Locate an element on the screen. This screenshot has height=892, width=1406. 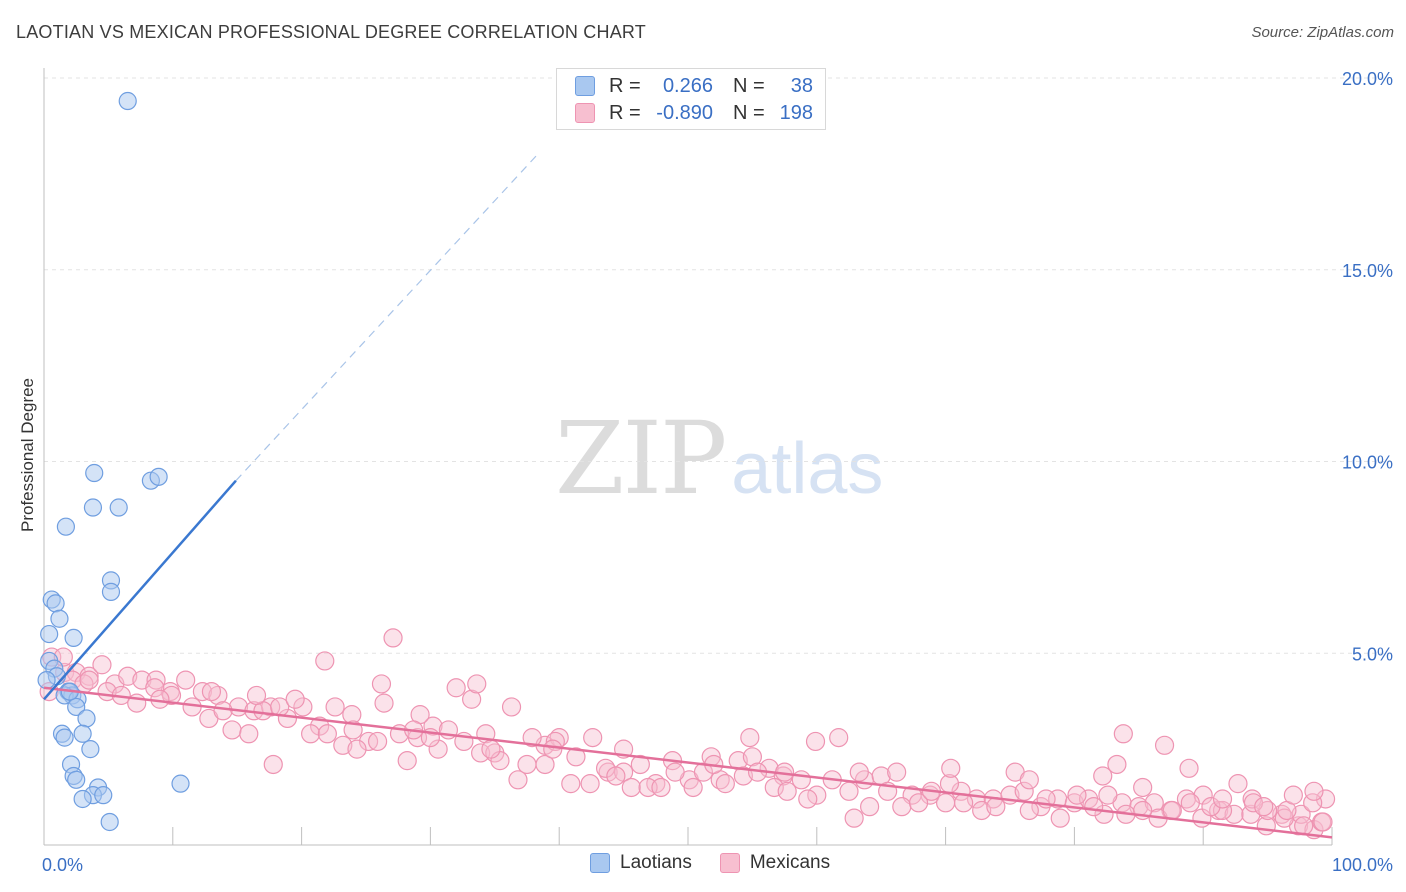
legend-item-laotians: Laotians is located at coordinates (641, 863).